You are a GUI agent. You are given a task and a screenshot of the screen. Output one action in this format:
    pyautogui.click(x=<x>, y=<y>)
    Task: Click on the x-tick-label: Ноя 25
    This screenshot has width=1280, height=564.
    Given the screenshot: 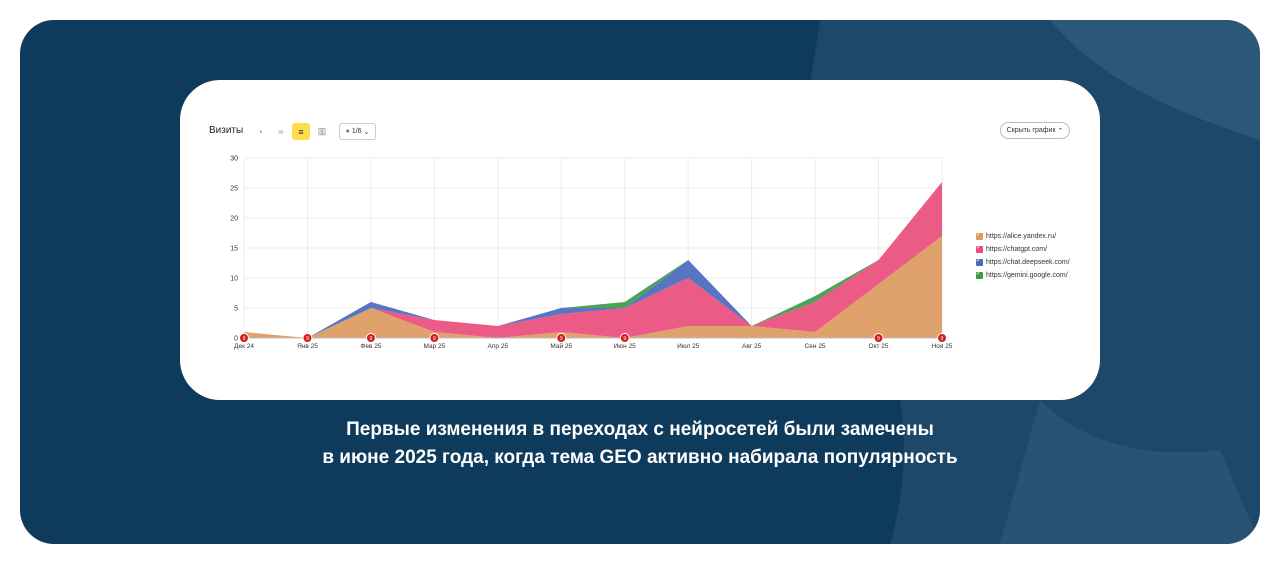 What is the action you would take?
    pyautogui.click(x=942, y=346)
    